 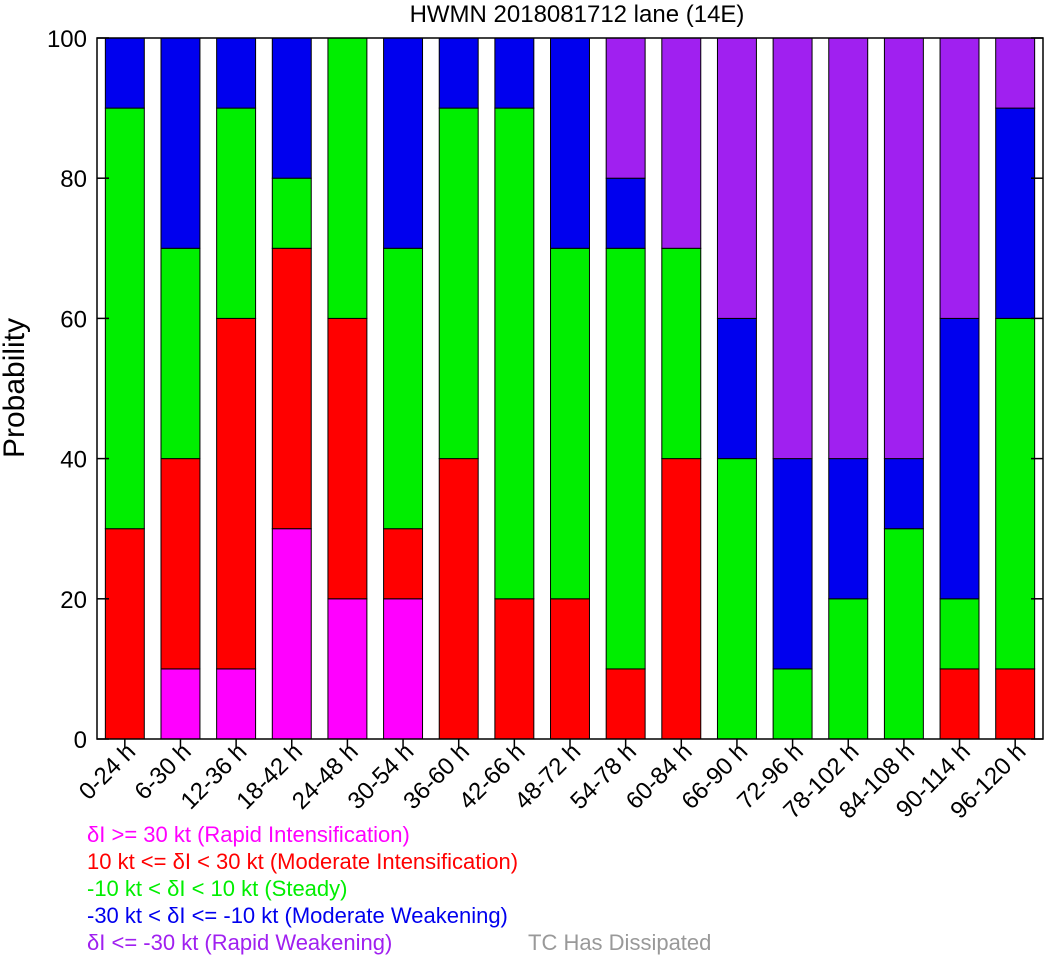 I want to click on legend-entry-rapid-weakening: δI <= -30 kt (Rapid Weakening), so click(x=239, y=942).